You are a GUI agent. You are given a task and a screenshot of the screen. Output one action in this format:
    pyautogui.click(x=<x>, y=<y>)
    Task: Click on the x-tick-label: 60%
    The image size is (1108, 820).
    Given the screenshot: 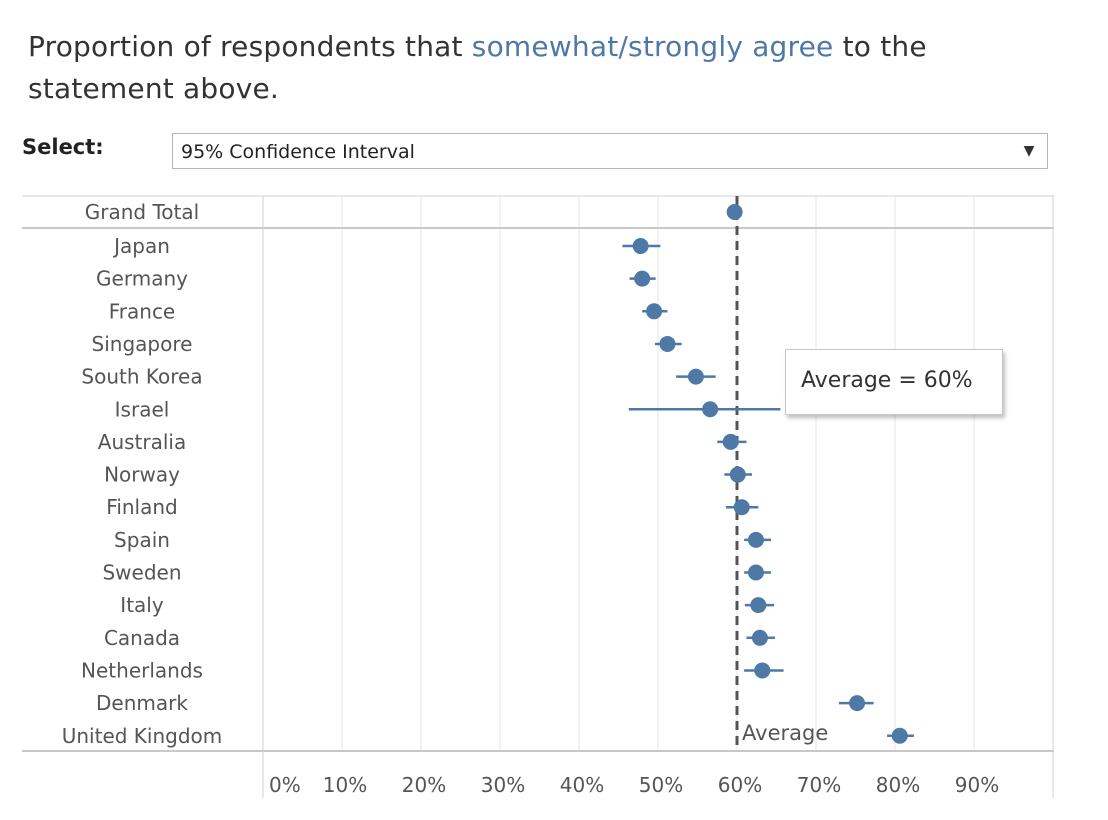 What is the action you would take?
    pyautogui.click(x=740, y=785)
    